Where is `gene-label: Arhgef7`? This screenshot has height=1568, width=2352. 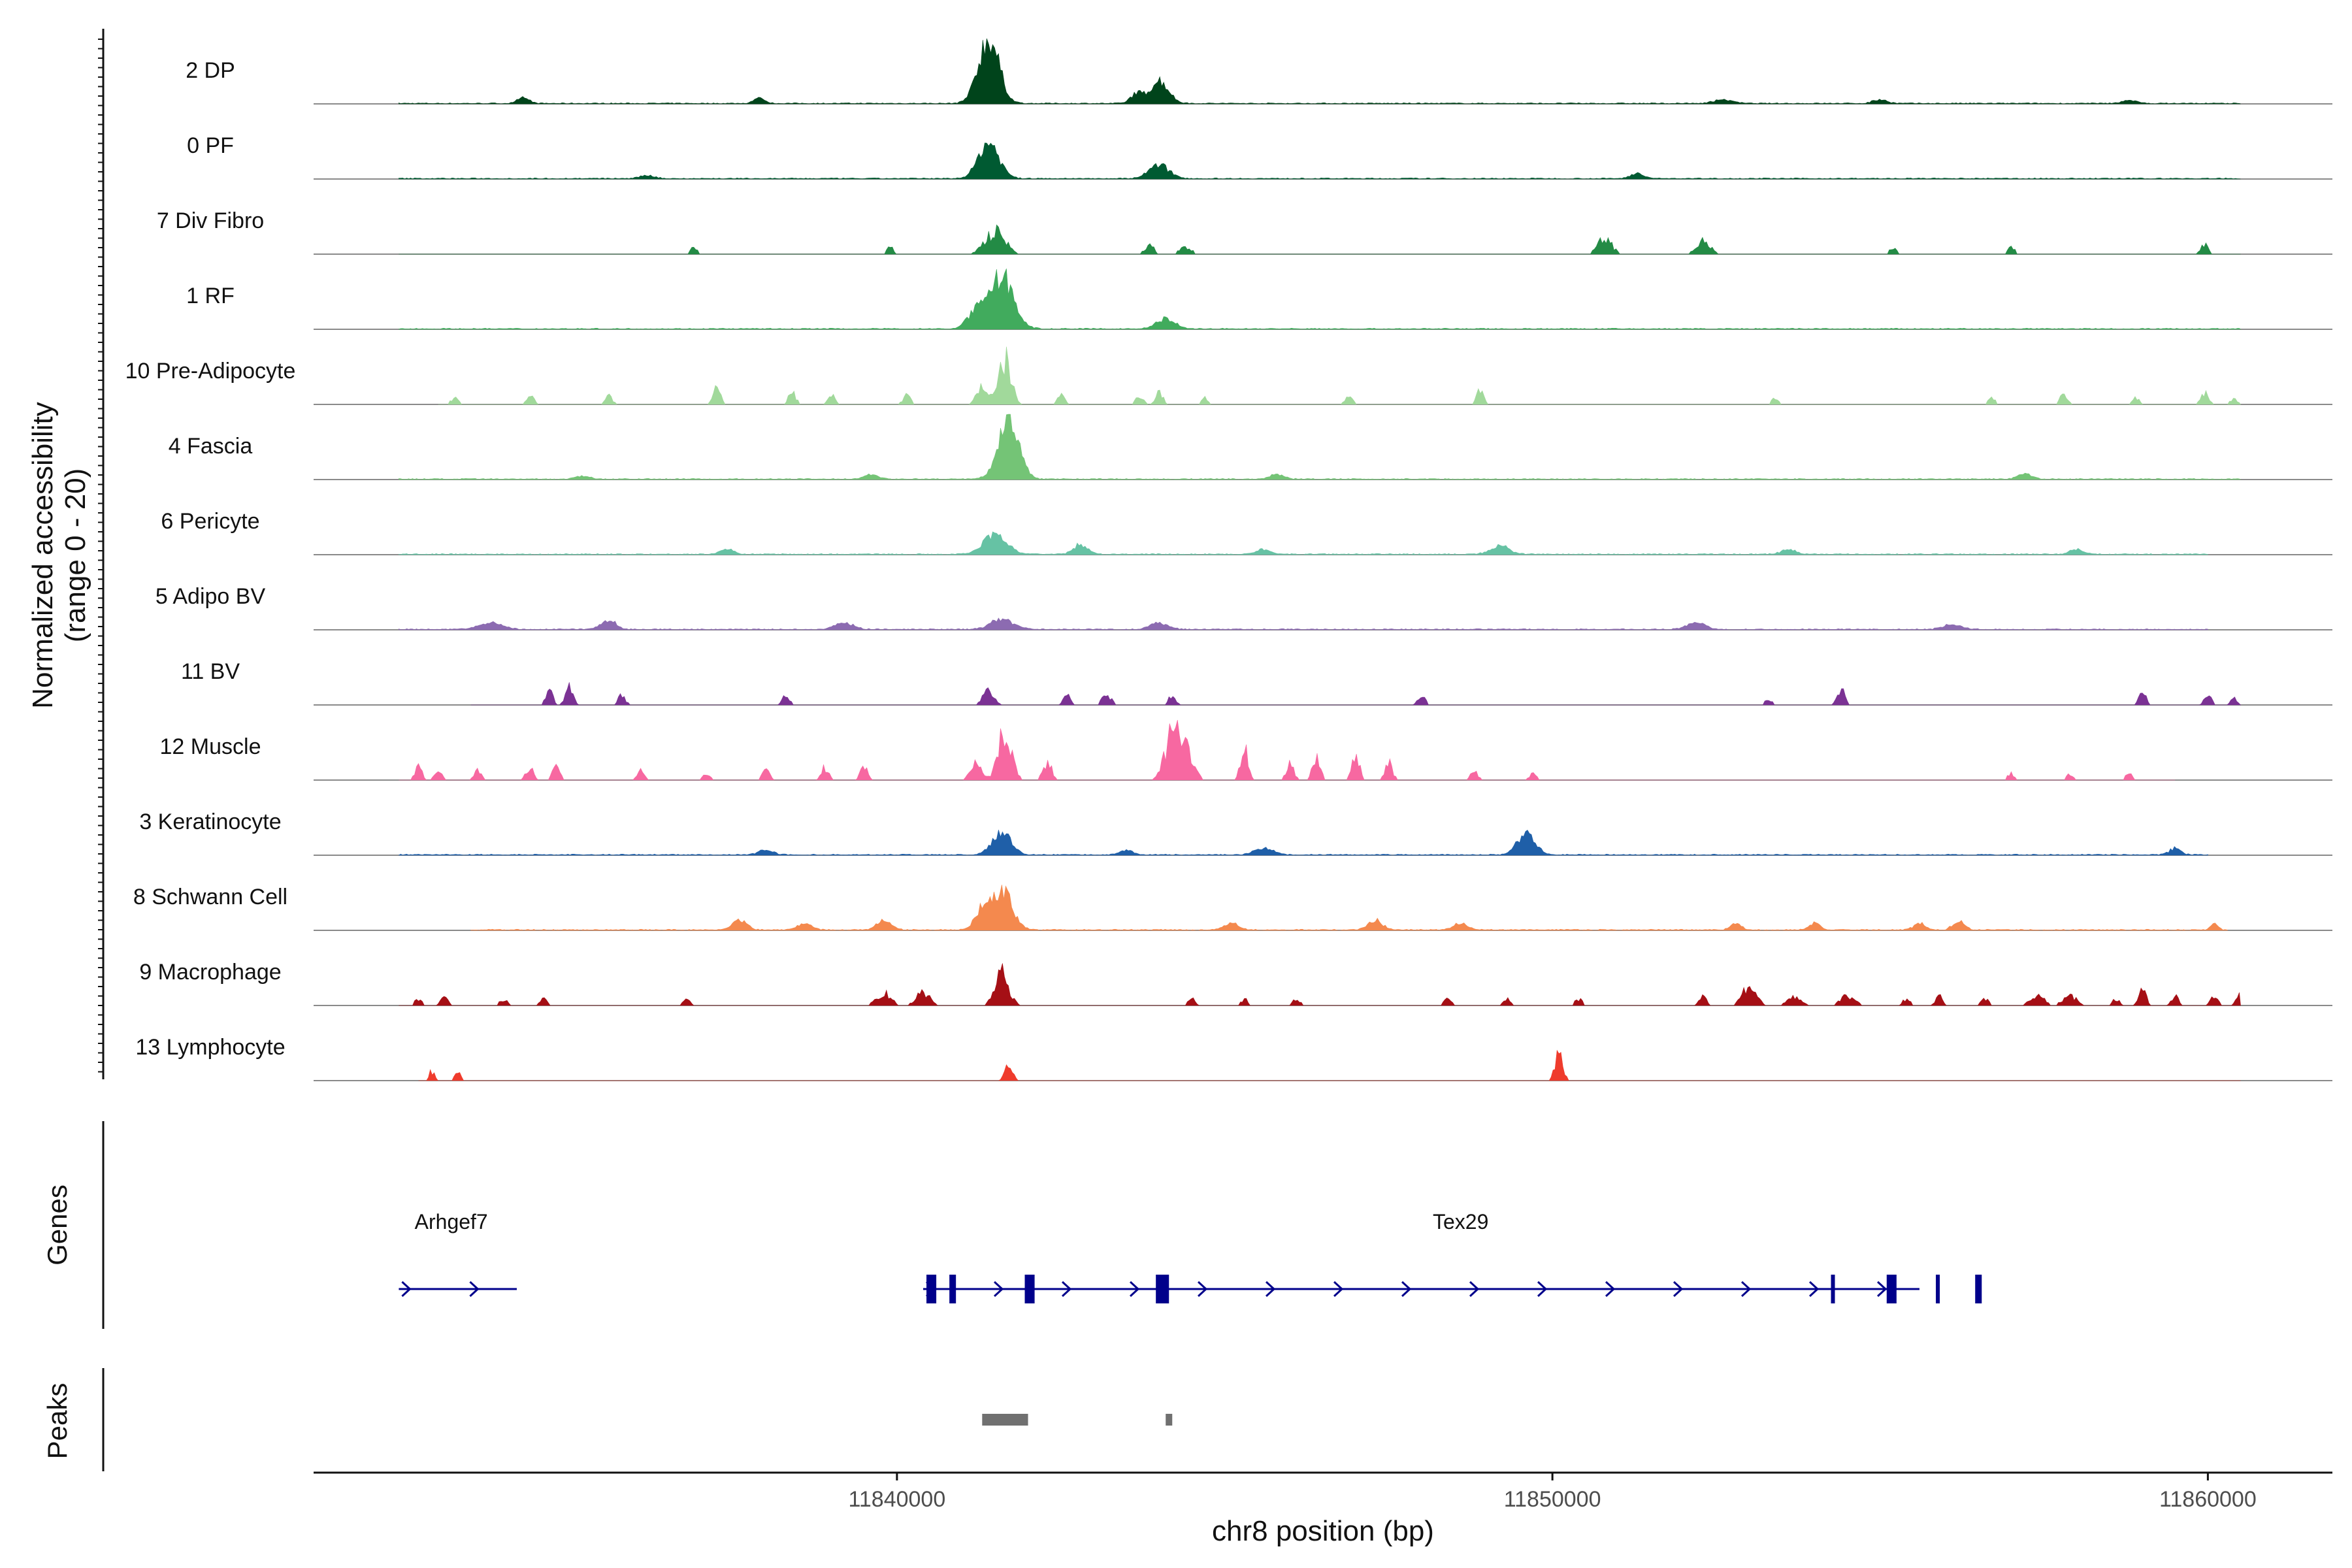
gene-label: Arhgef7 is located at coordinates (451, 1221).